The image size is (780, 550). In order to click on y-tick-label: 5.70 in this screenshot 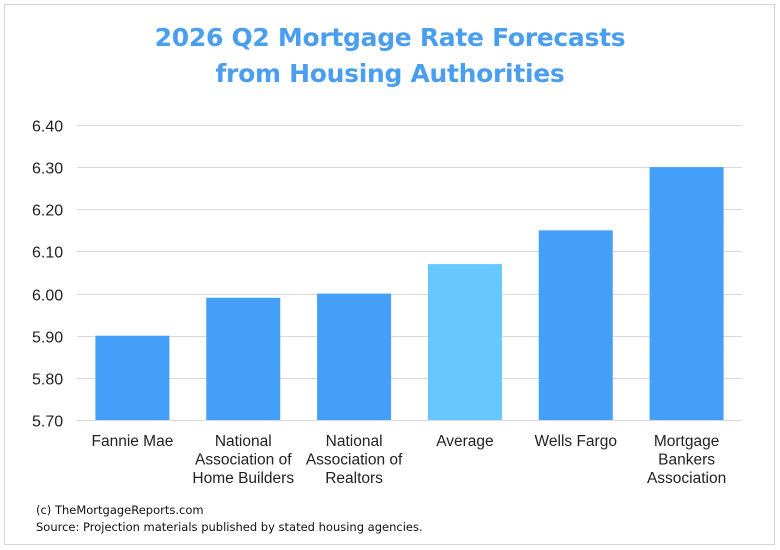, I will do `click(47, 422)`.